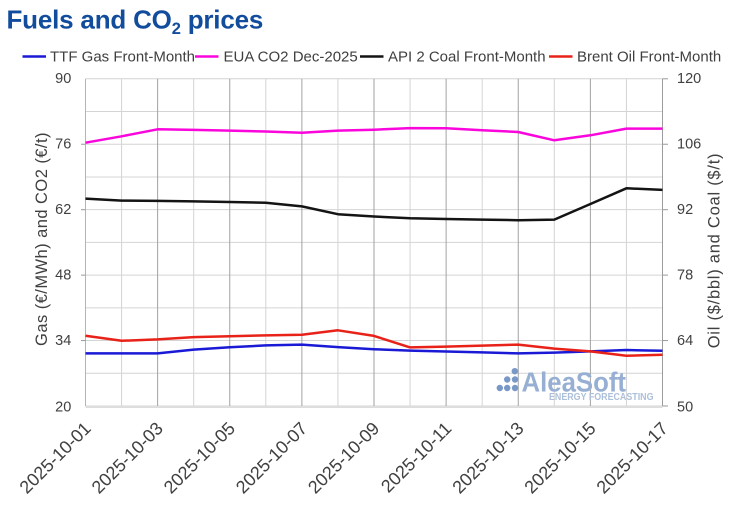 This screenshot has height=514, width=730. What do you see at coordinates (63, 79) in the screenshot?
I see `svg-text: 90` at bounding box center [63, 79].